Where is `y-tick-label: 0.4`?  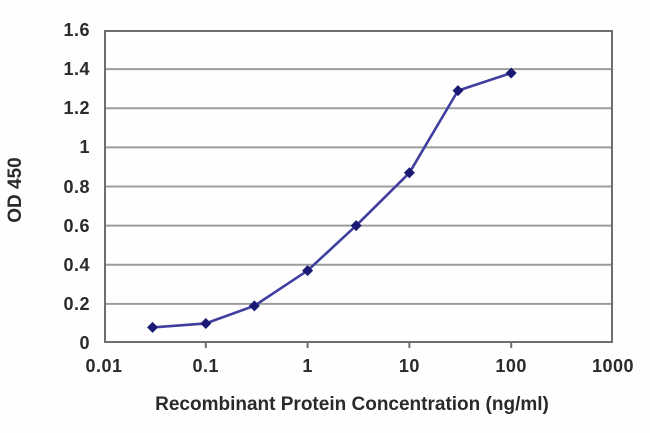 y-tick-label: 0.4 is located at coordinates (76, 264).